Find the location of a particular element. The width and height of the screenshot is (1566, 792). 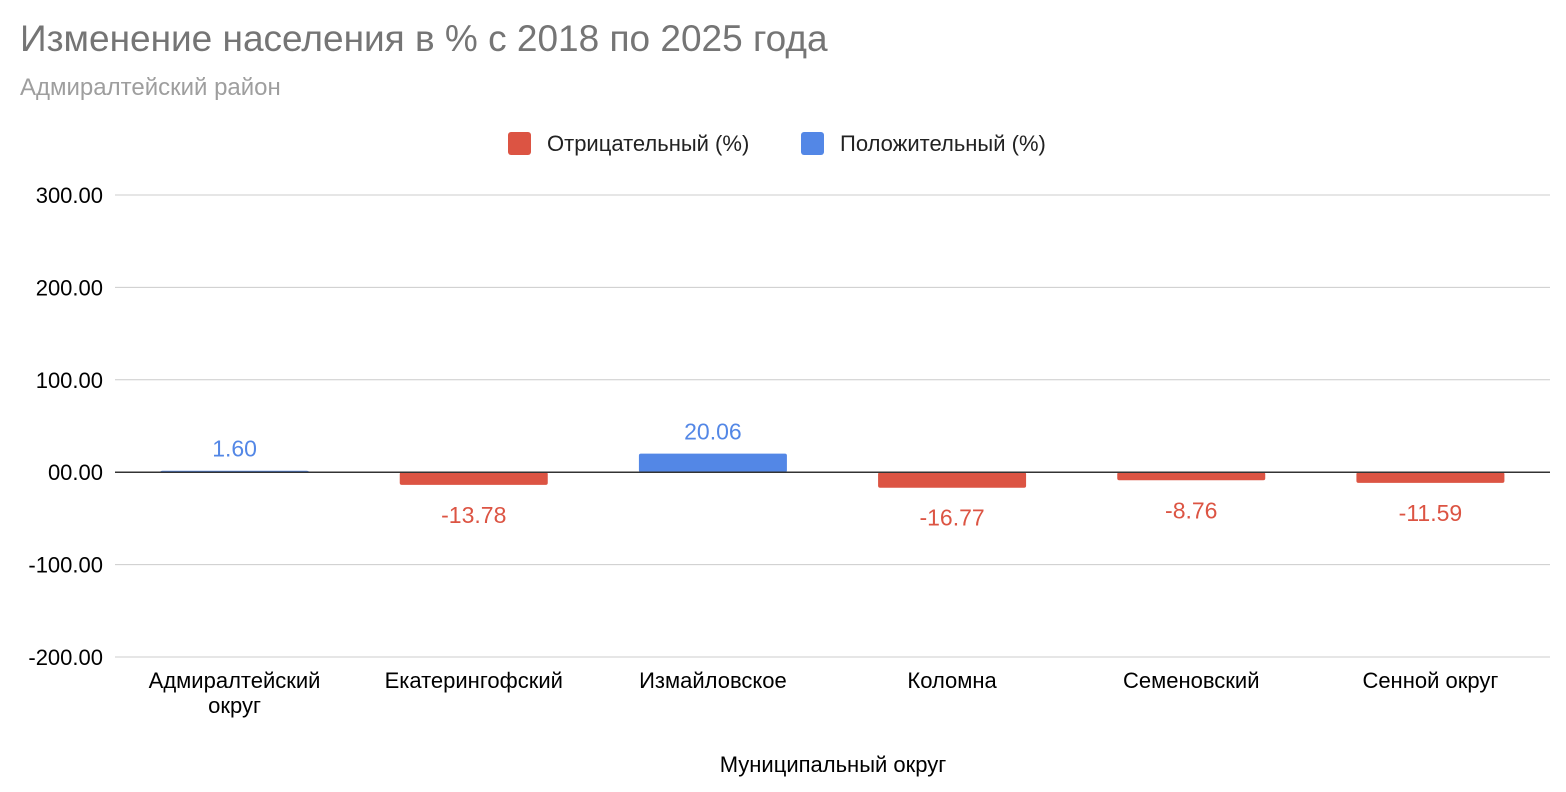

data-label: -16.77 is located at coordinates (951, 518).